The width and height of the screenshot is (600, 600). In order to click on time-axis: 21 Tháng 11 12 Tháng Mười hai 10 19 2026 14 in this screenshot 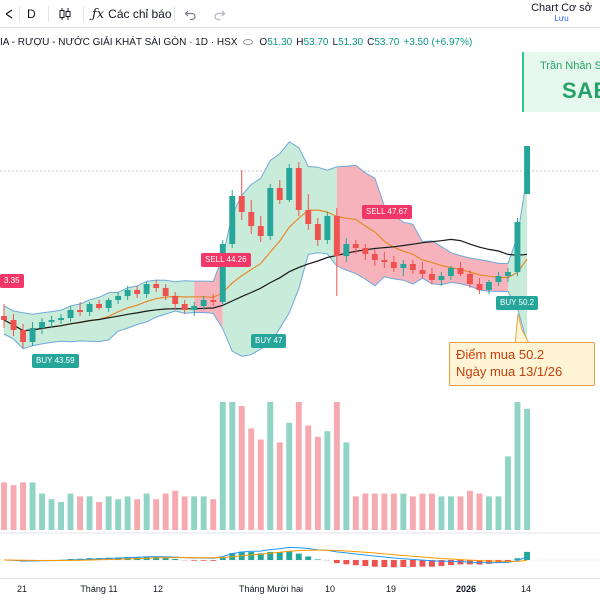, I will do `click(300, 589)`.